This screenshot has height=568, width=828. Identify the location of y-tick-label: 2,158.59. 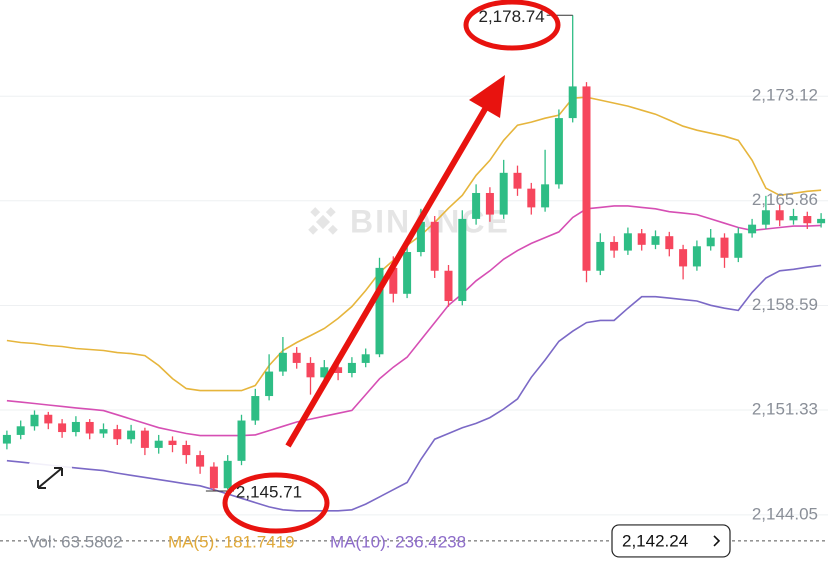
(785, 304).